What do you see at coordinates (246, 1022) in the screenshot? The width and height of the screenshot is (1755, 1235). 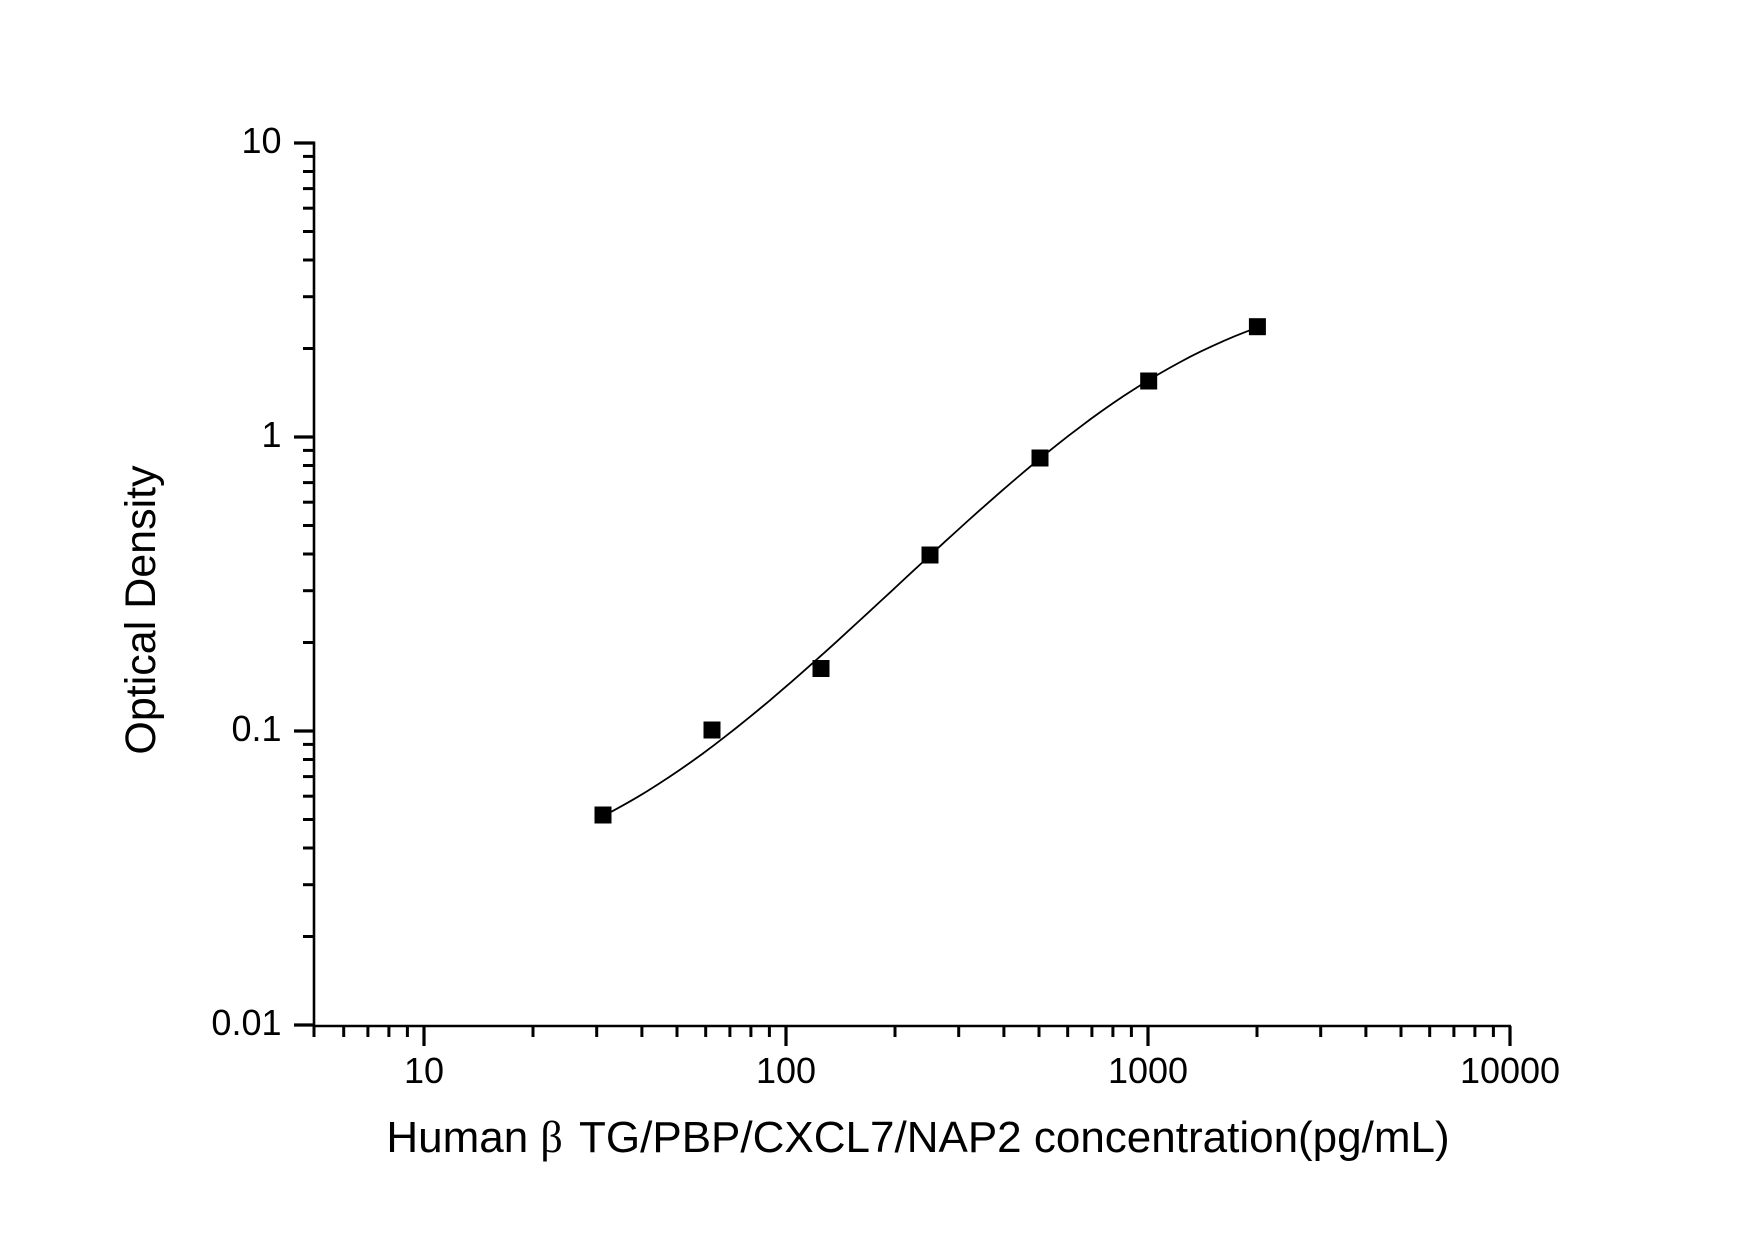 I see `svg-text: 0.01` at bounding box center [246, 1022].